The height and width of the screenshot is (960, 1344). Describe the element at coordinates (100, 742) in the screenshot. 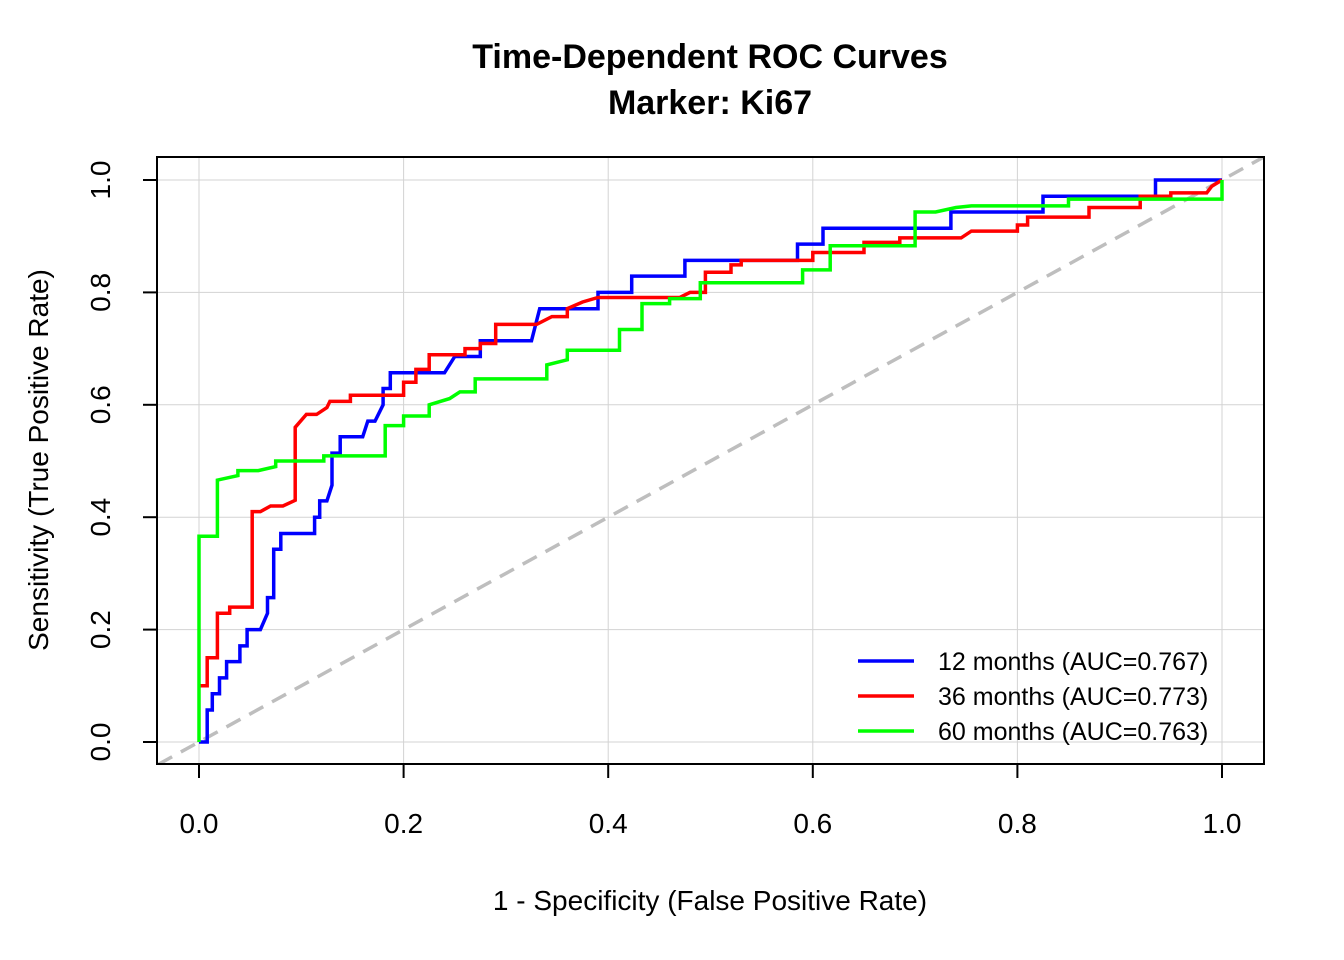

I see `y-tick-label: 0.0` at that location.